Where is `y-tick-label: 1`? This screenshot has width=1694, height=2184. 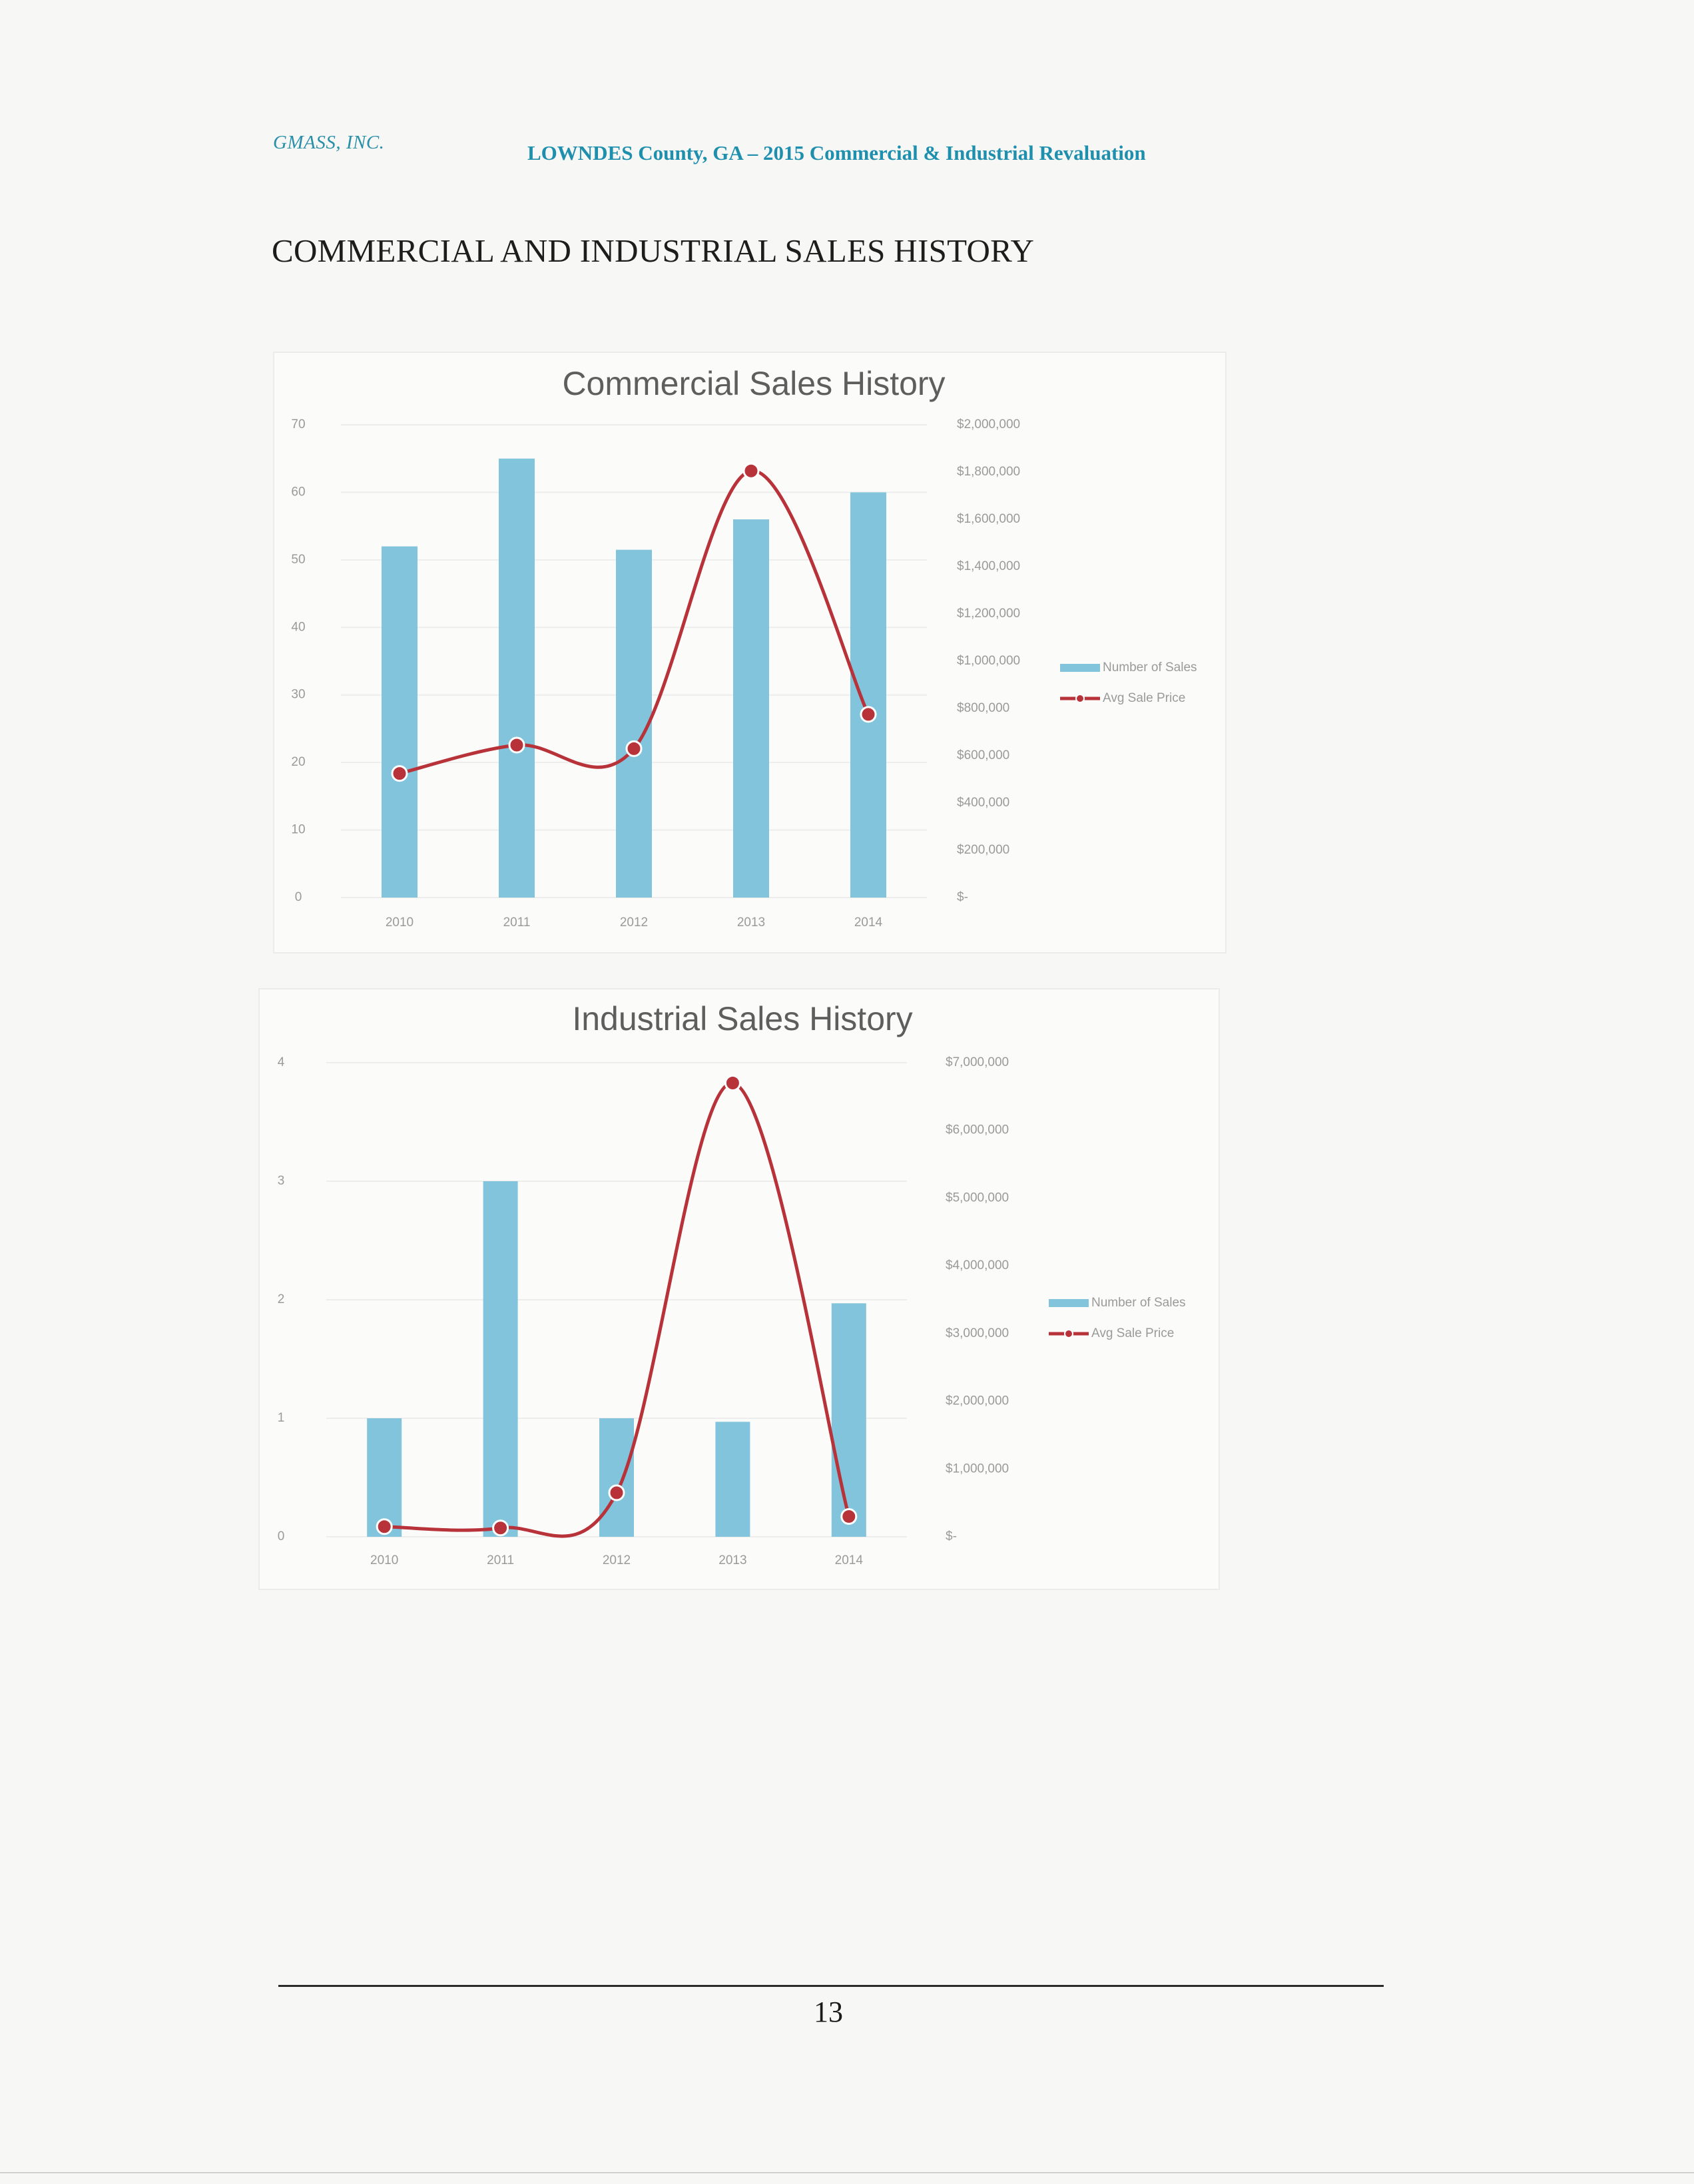 y-tick-label: 1 is located at coordinates (281, 1418).